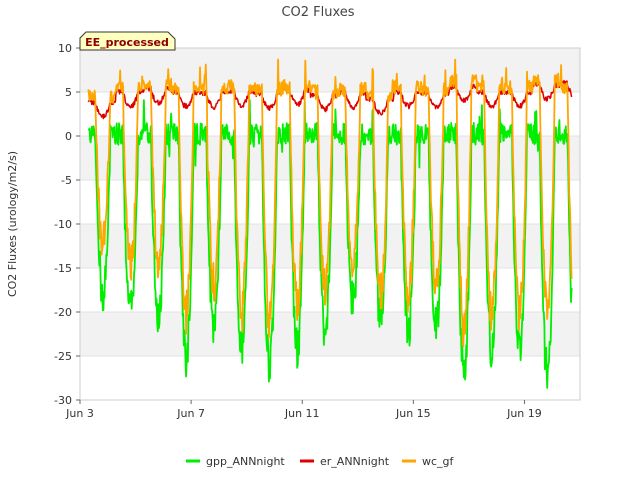 The image size is (640, 484). Describe the element at coordinates (63, 400) in the screenshot. I see `y-tick-label: -30` at that location.